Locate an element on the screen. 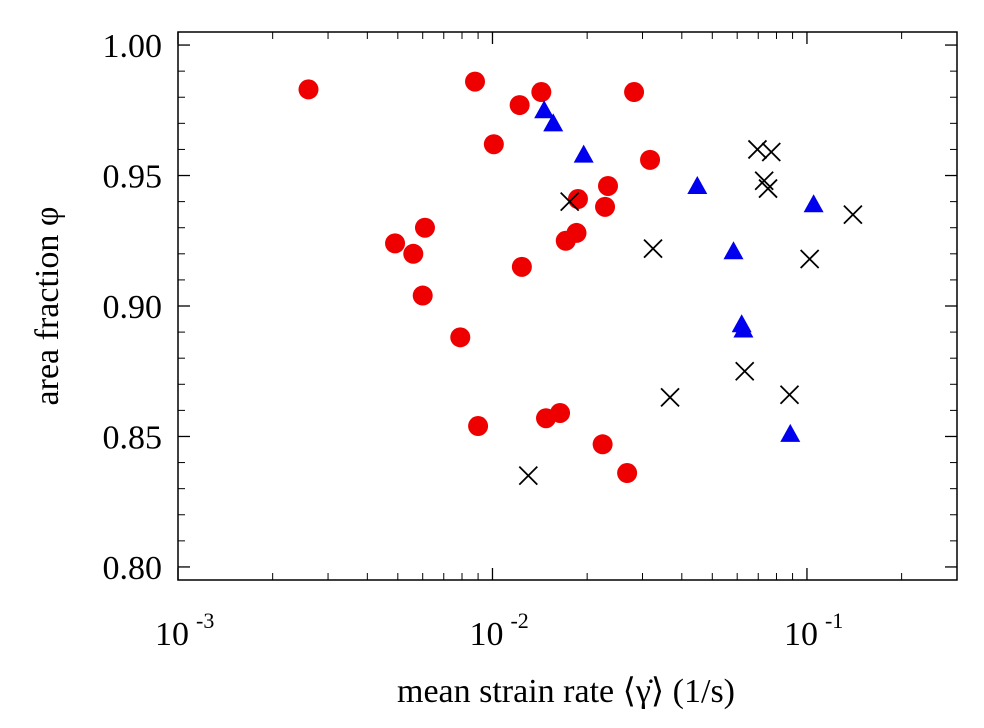  x-tick-exponent: -2 is located at coordinates (519, 620).